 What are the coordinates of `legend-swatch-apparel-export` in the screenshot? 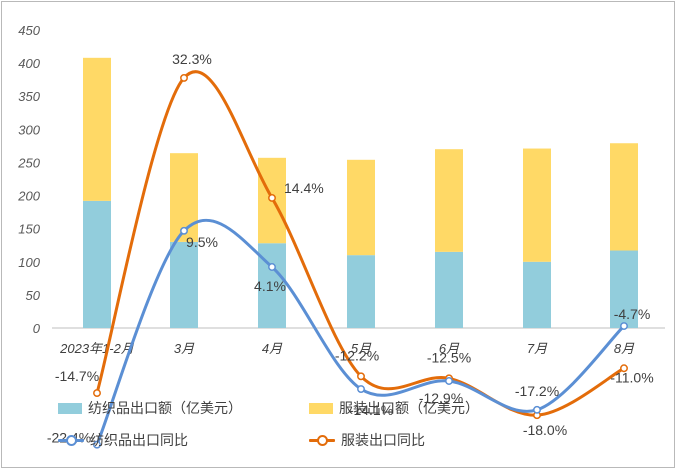 It's located at (321, 408).